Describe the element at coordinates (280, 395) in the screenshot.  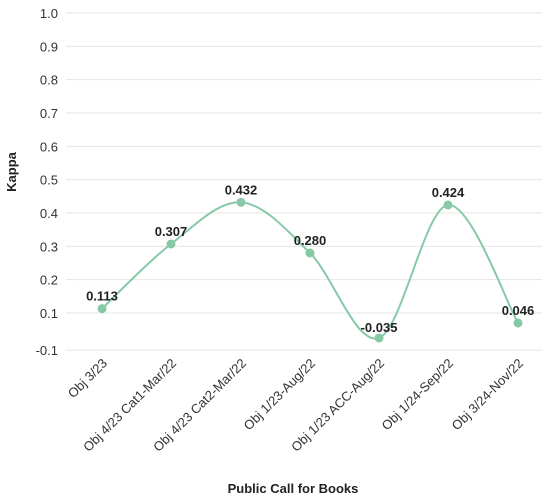
I see `x-tick-label: Obj 1/23-Aug/22` at that location.